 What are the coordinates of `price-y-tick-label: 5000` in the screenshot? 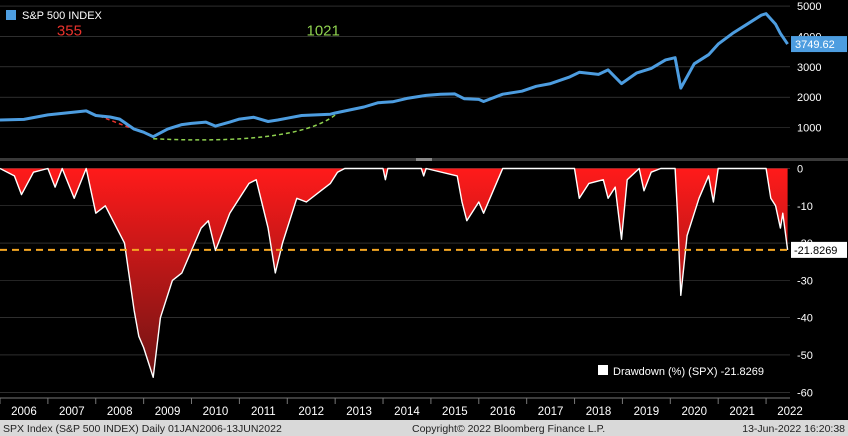 It's located at (809, 7).